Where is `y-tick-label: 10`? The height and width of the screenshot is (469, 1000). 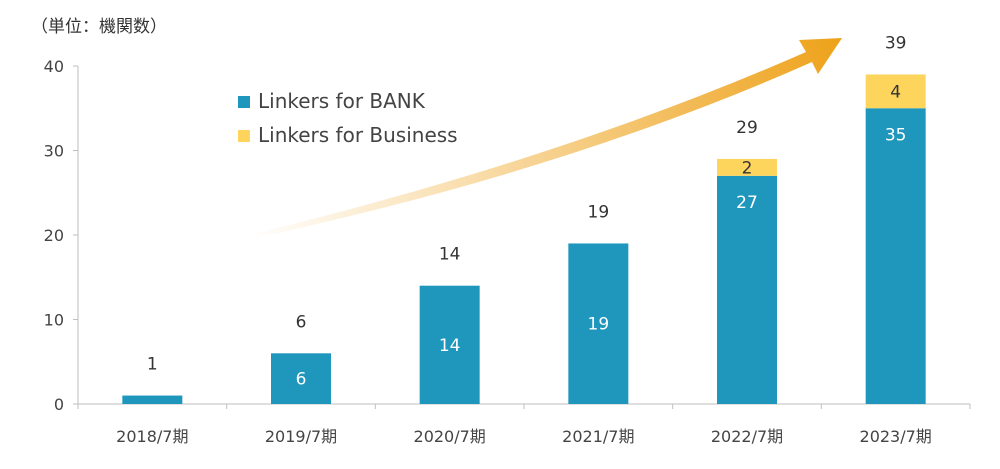
y-tick-label: 10 is located at coordinates (54, 320).